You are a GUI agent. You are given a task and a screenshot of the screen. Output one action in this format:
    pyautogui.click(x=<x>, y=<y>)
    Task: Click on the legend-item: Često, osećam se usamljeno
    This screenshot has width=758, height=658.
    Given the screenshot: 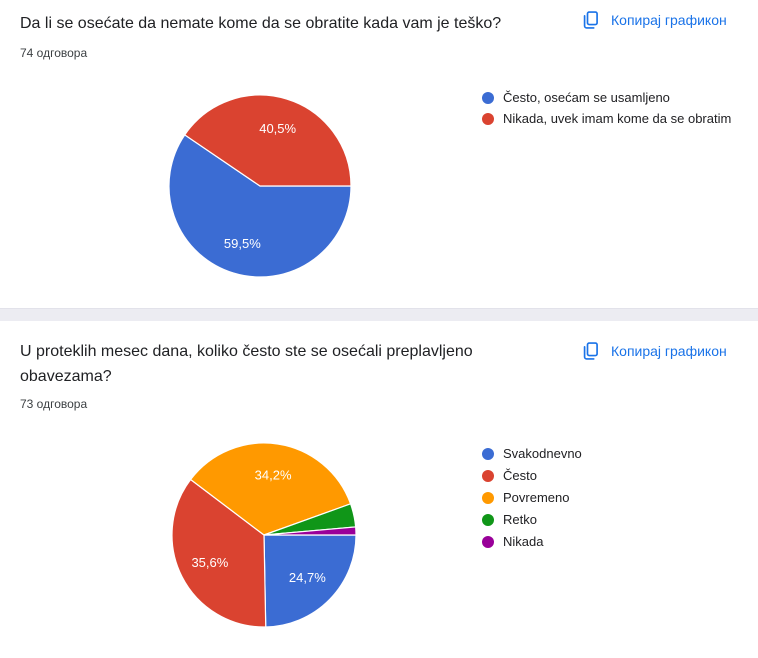 What is the action you would take?
    pyautogui.click(x=606, y=97)
    